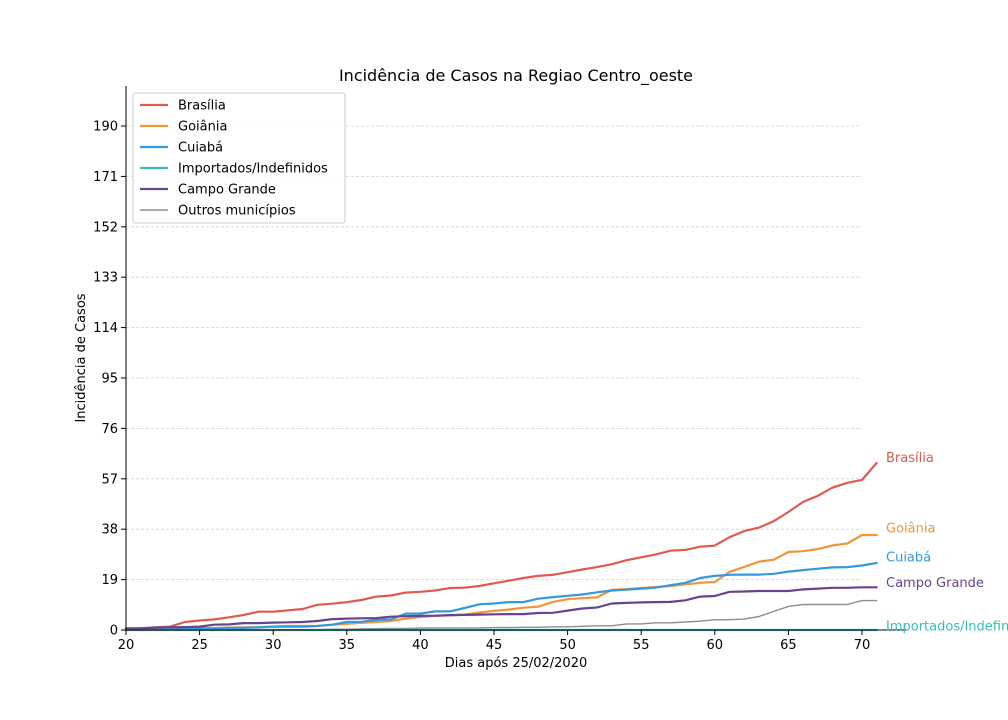  Describe the element at coordinates (109, 479) in the screenshot. I see `y-tick-label: 57` at that location.